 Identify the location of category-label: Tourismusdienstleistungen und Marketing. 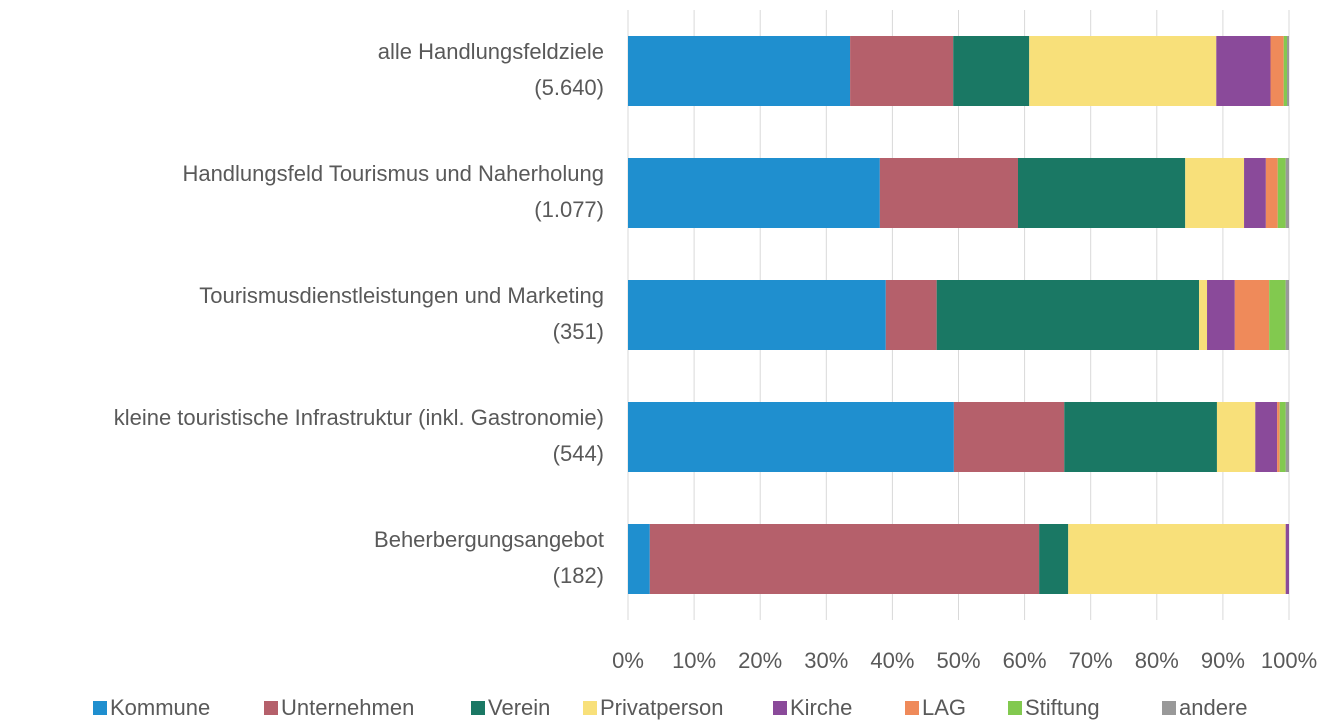
(401, 295).